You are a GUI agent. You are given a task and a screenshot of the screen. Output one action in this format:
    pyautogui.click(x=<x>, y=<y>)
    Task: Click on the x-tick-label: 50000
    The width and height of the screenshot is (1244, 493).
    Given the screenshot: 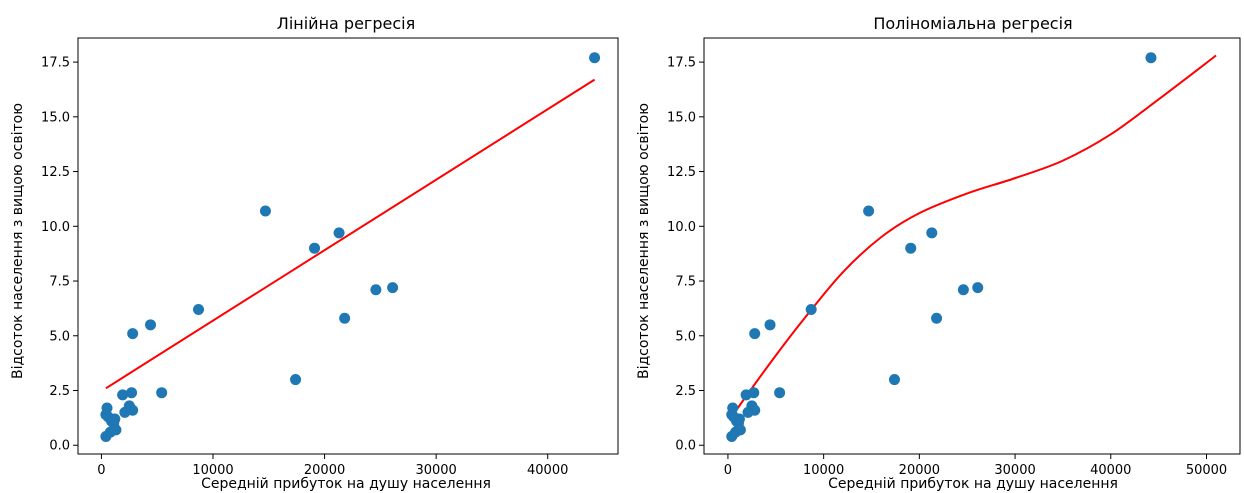 What is the action you would take?
    pyautogui.click(x=1206, y=470)
    